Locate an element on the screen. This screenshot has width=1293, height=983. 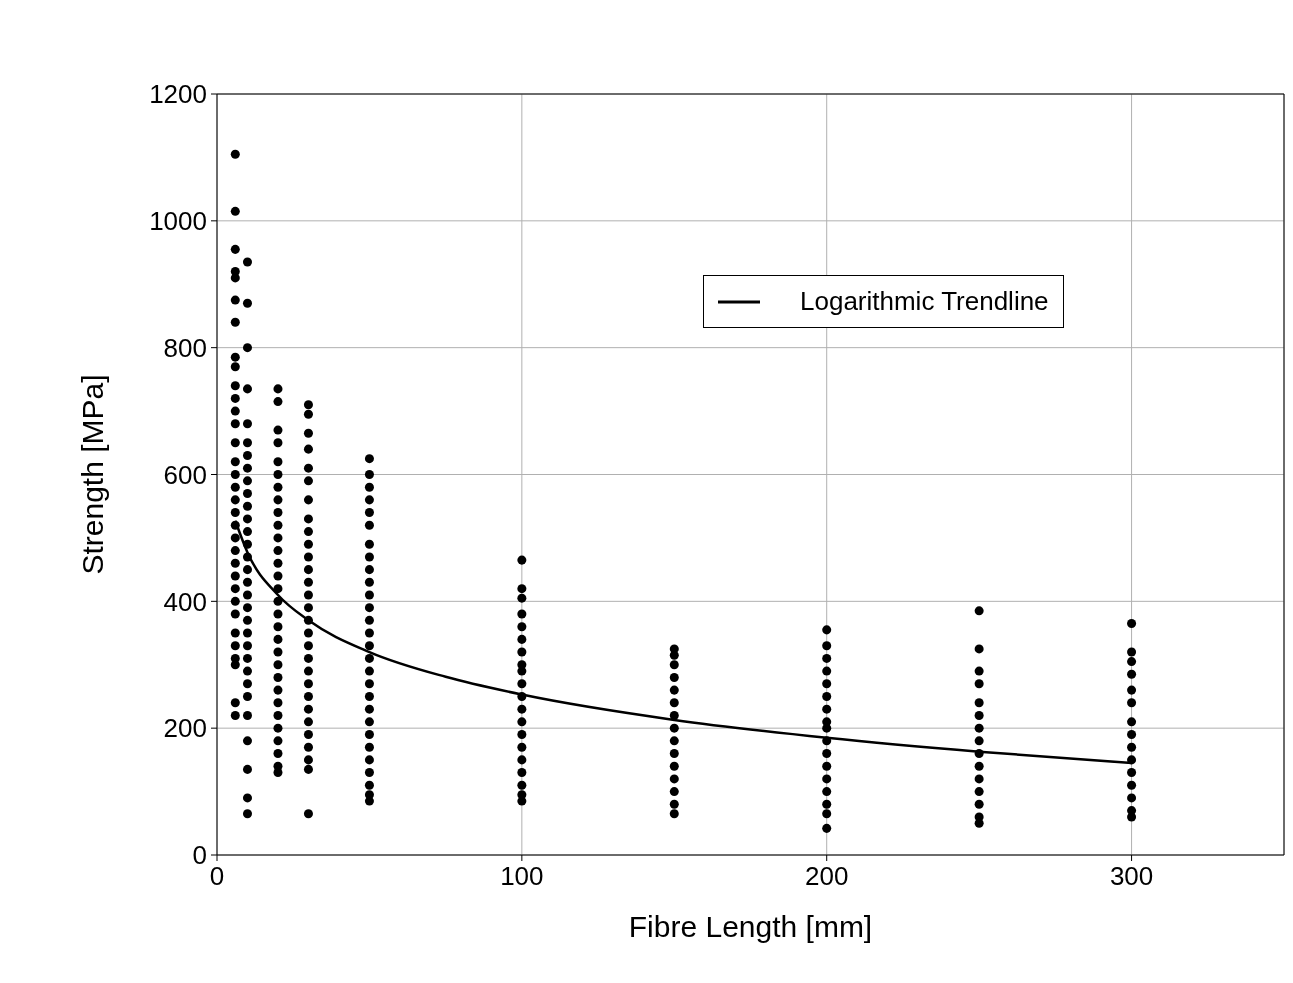
legend-label: Logarithmic Trendline is located at coordinates (924, 301).